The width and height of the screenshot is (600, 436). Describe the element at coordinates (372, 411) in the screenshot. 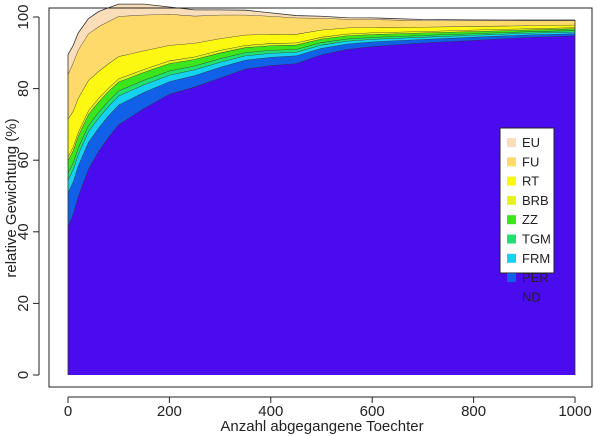

I see `x-tick-label: 600` at that location.